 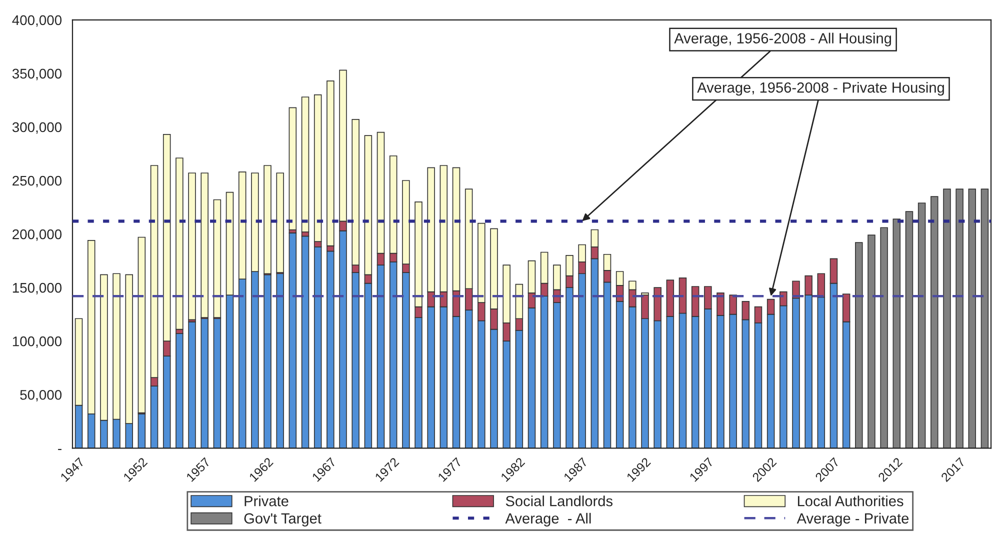 I want to click on legend-label: Average - All, so click(x=548, y=519).